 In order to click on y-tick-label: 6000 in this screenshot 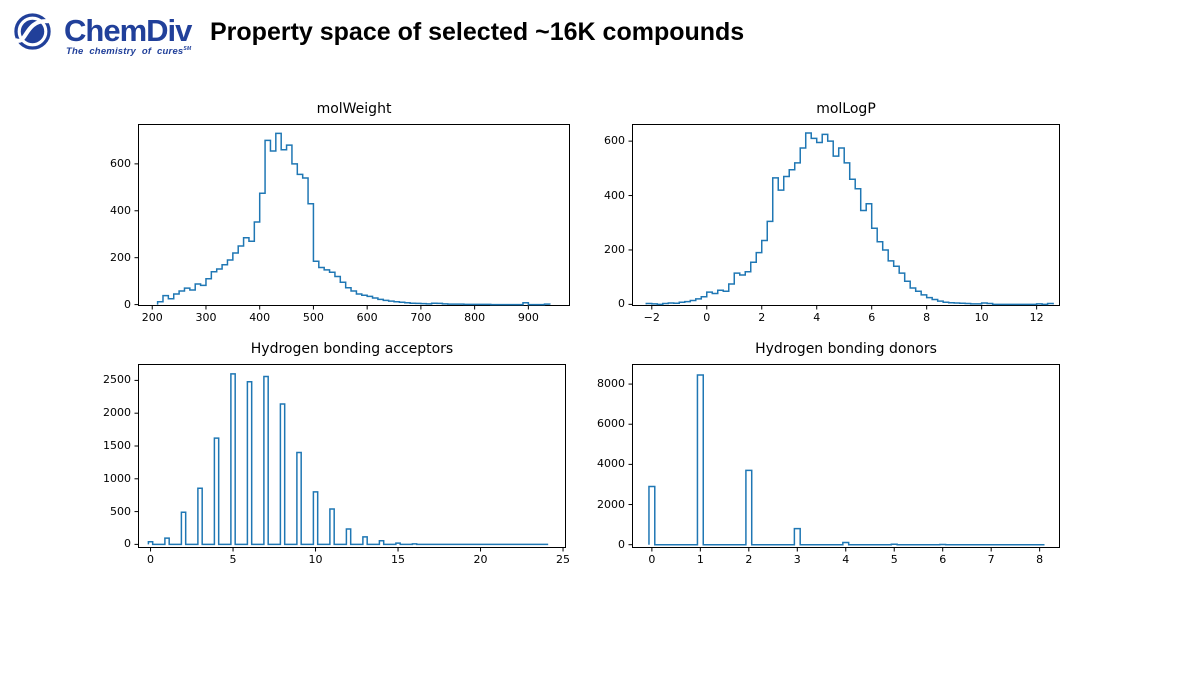, I will do `click(611, 424)`.